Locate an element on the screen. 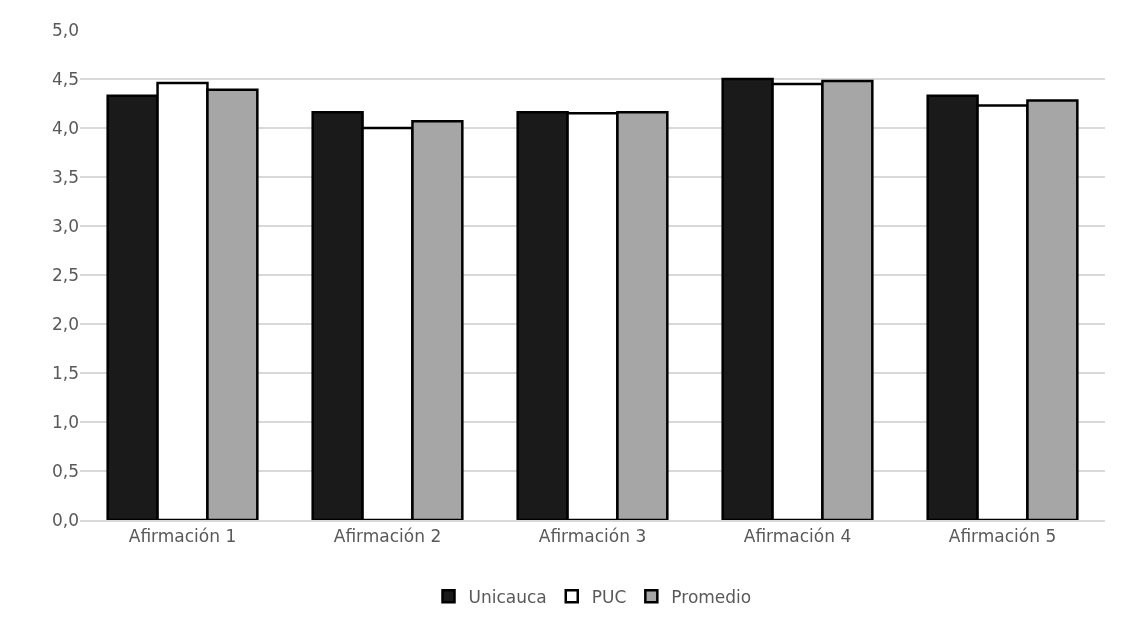 The image size is (1145, 627). legend-label: PUC is located at coordinates (609, 596).